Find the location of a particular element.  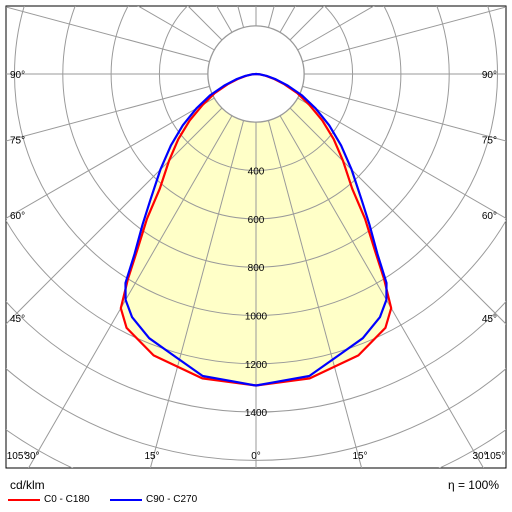

legend-item-c90-c270: C90 - C270 is located at coordinates (153, 499).